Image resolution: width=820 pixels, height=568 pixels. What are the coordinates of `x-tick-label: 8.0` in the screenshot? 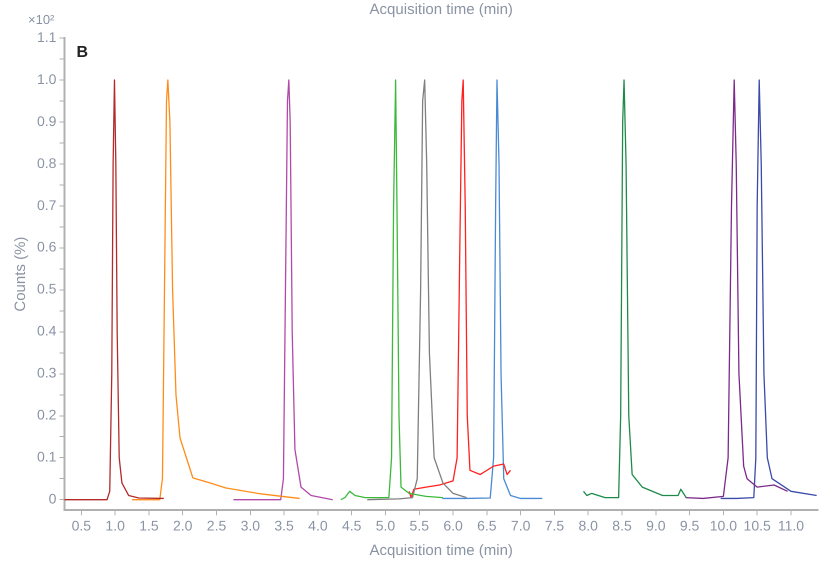 It's located at (588, 525).